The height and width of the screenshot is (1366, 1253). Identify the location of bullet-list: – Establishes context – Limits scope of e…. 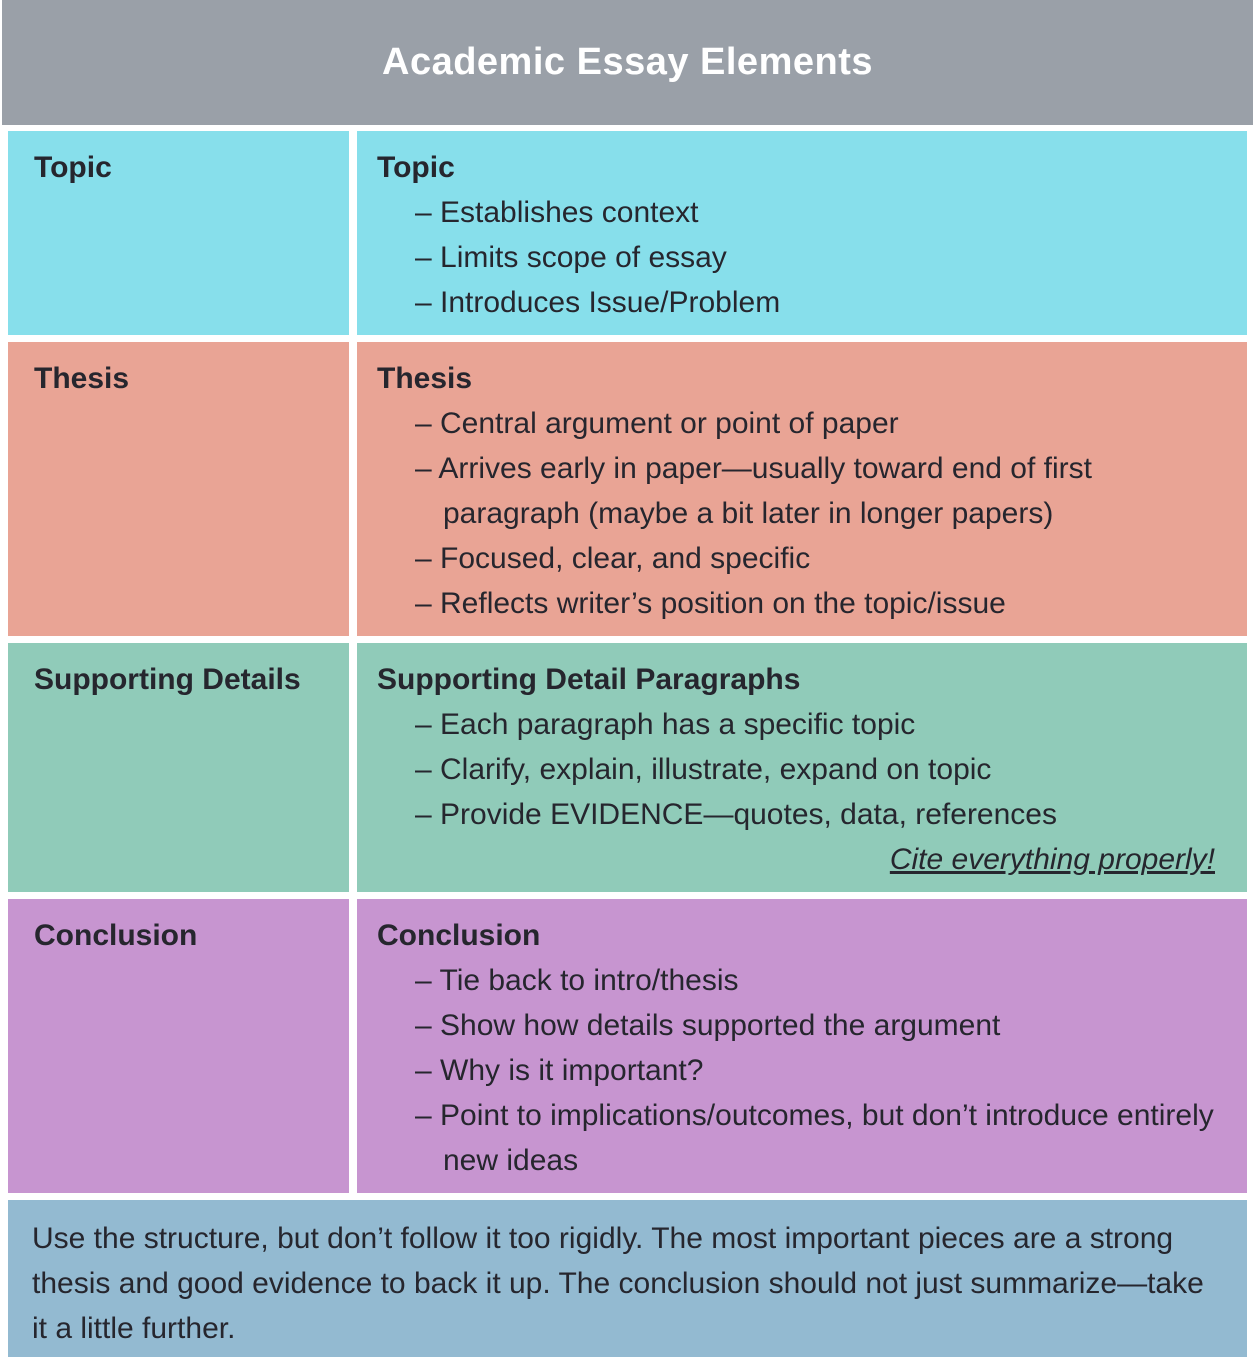
(797, 257).